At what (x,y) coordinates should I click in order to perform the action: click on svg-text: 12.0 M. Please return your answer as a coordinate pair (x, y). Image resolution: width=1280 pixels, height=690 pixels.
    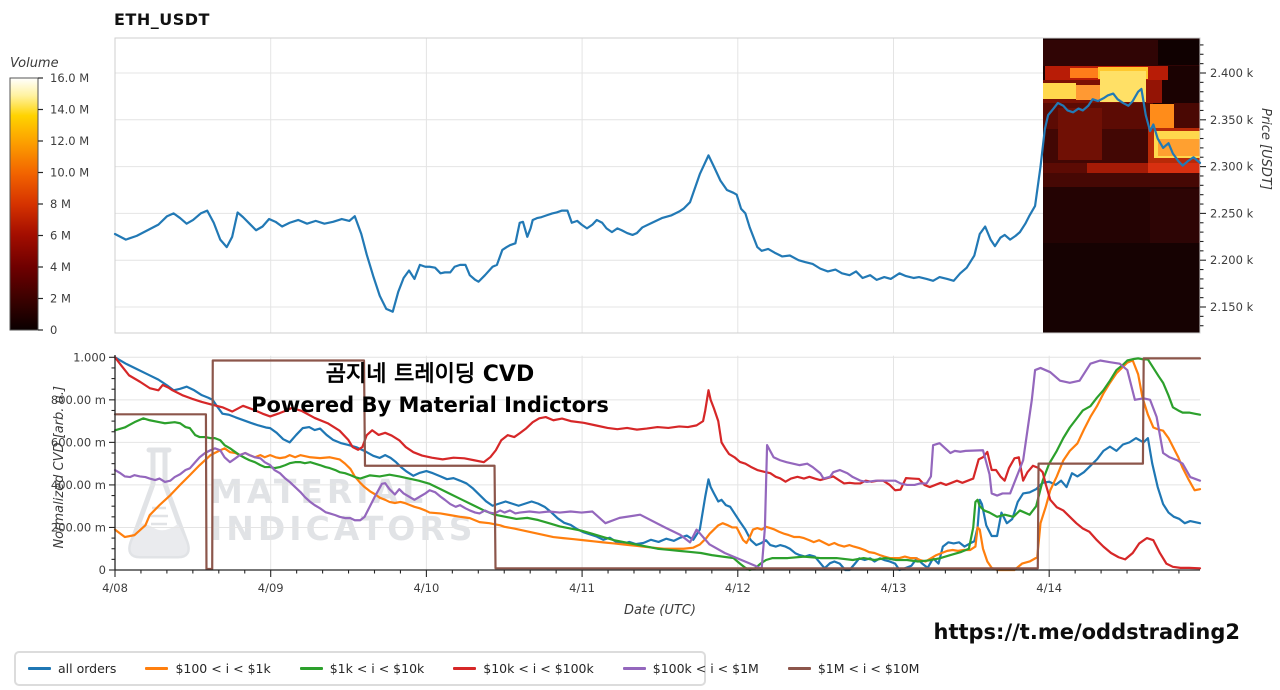
    Looking at the image, I should click on (69, 141).